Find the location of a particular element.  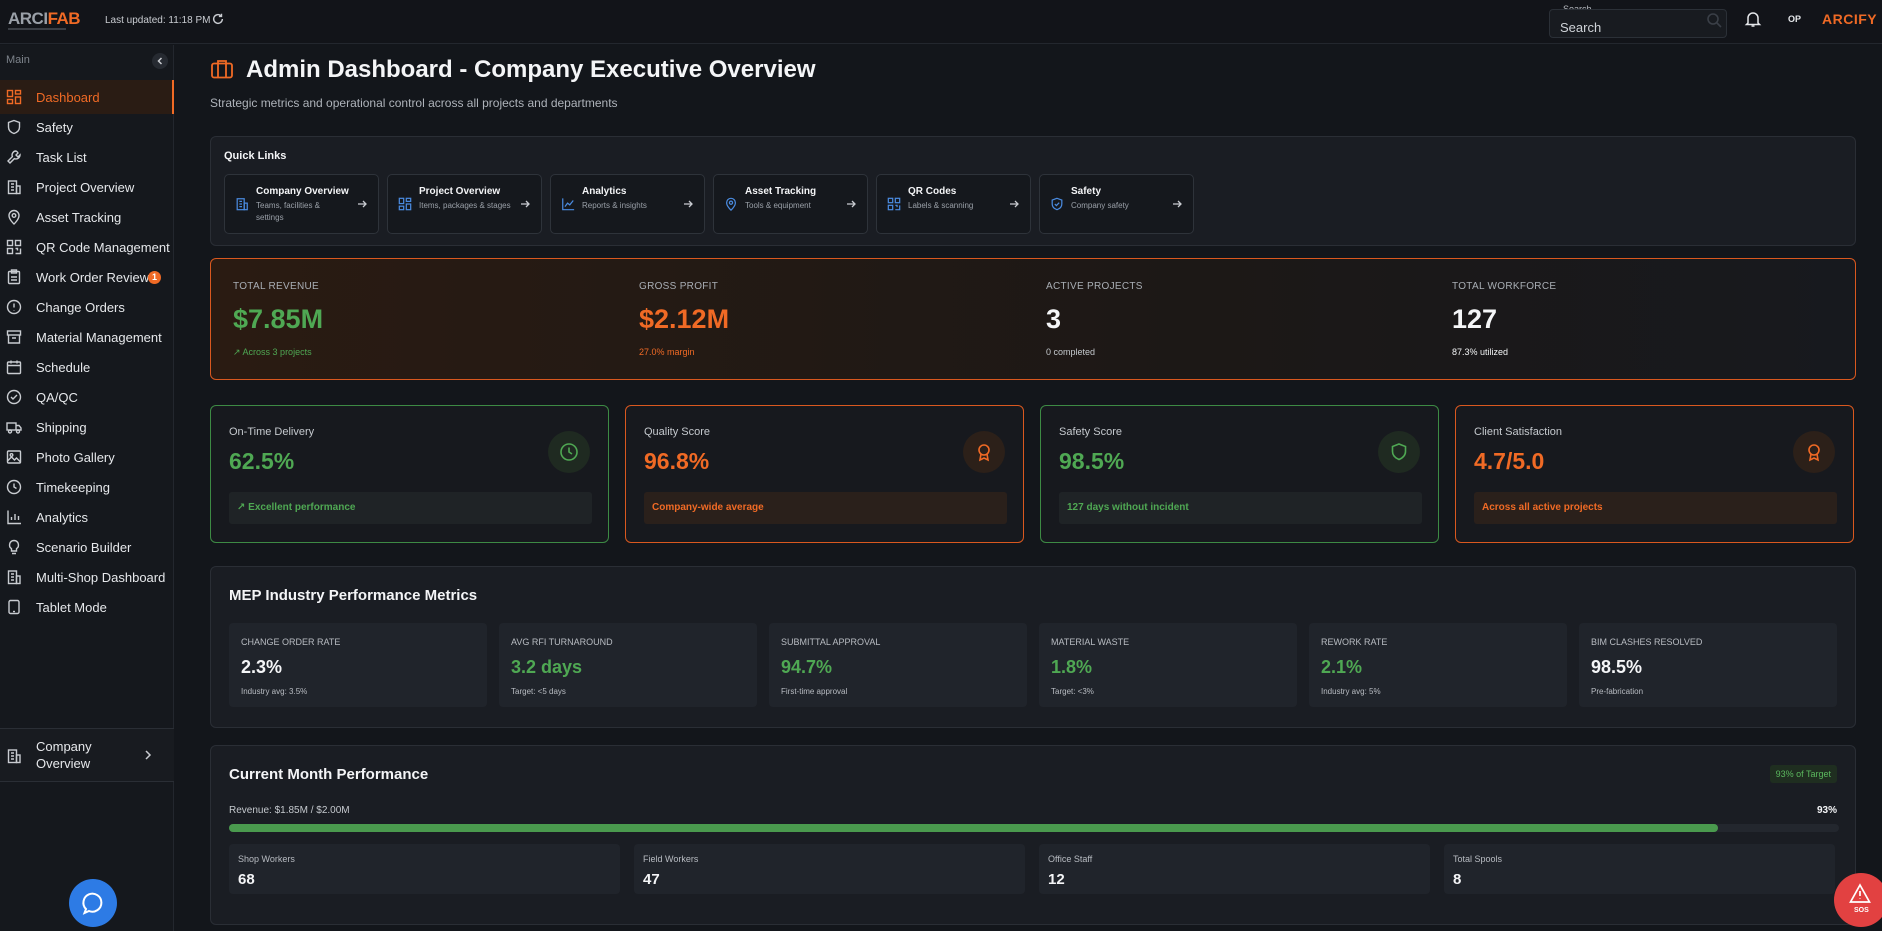

shield-check-icon is located at coordinates (1057, 204).